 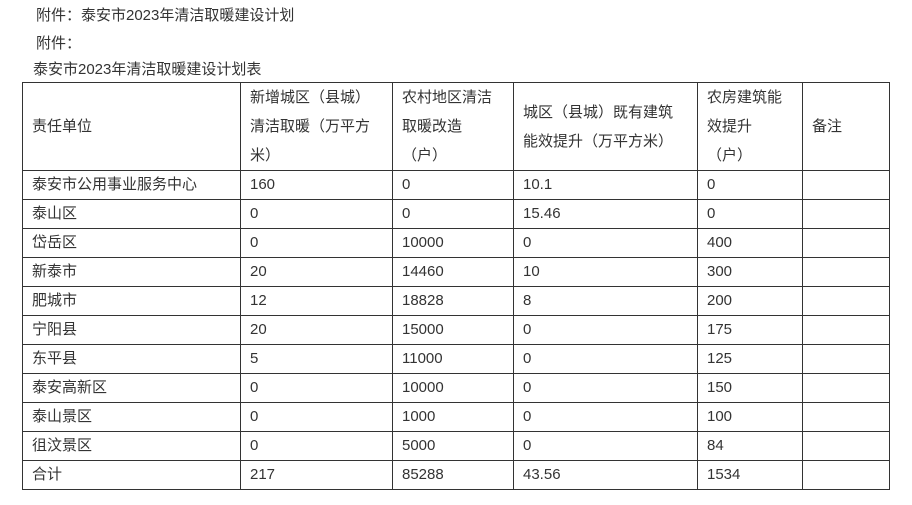 What do you see at coordinates (131, 417) in the screenshot?
I see `cell-unit: 泰山景区` at bounding box center [131, 417].